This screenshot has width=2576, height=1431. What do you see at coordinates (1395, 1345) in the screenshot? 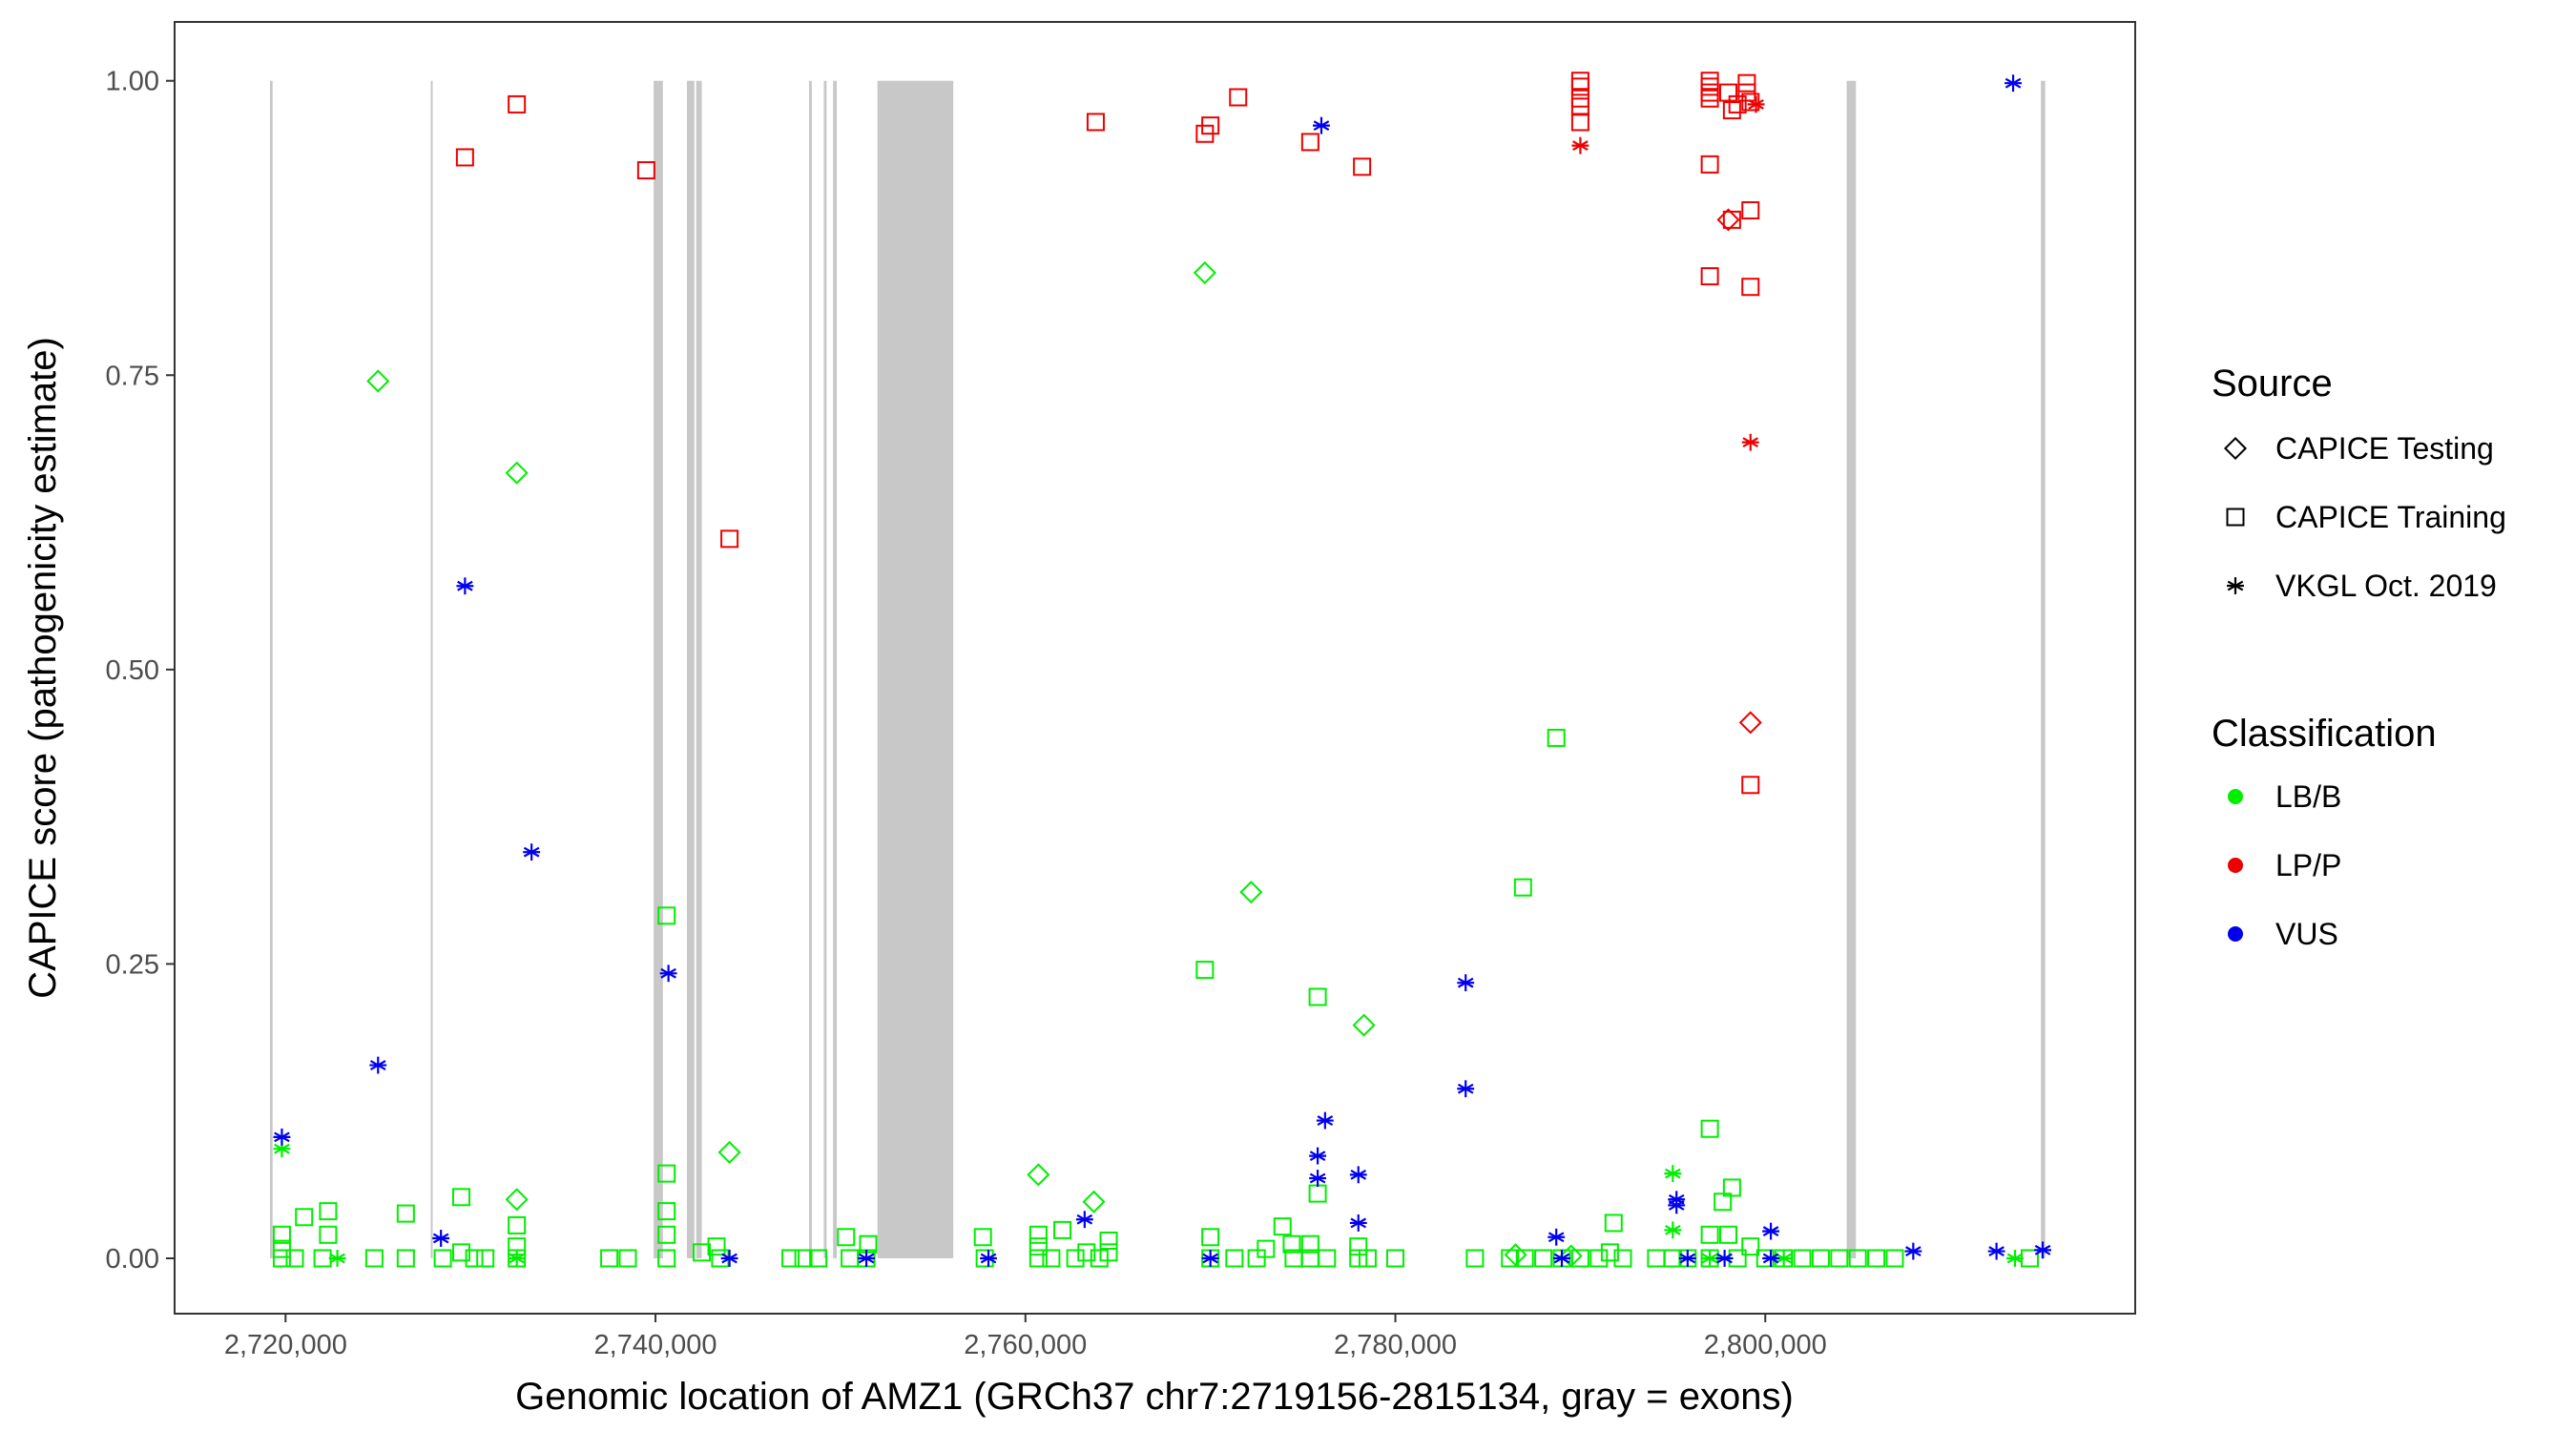
I see `x-tick-label: 2,780,000` at bounding box center [1395, 1345].